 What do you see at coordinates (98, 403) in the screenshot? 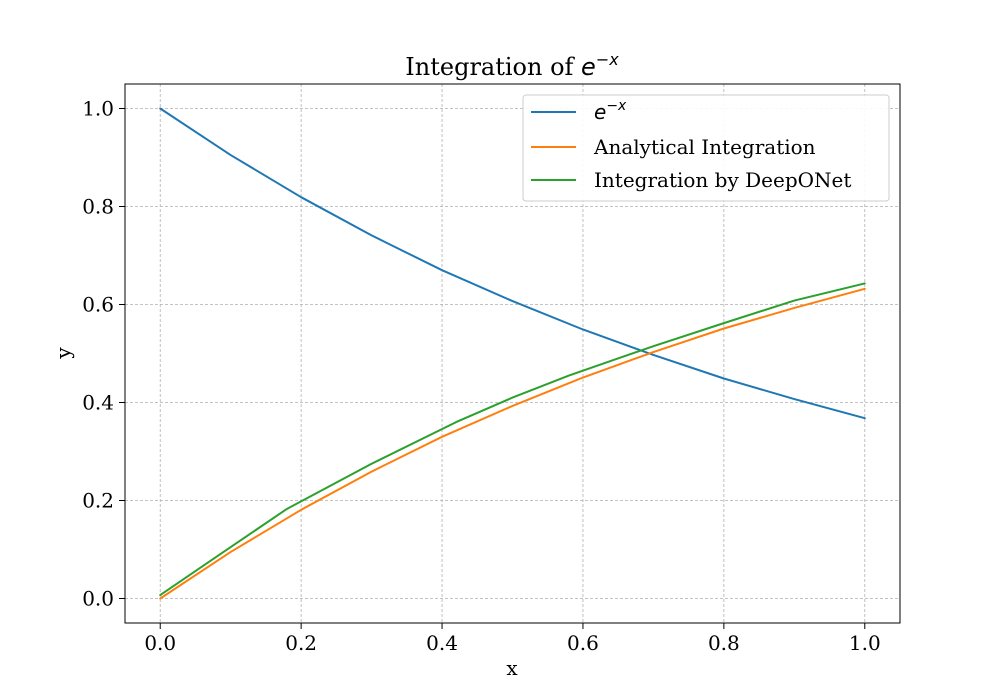
I see `y-tick-label-2: 0.4` at bounding box center [98, 403].